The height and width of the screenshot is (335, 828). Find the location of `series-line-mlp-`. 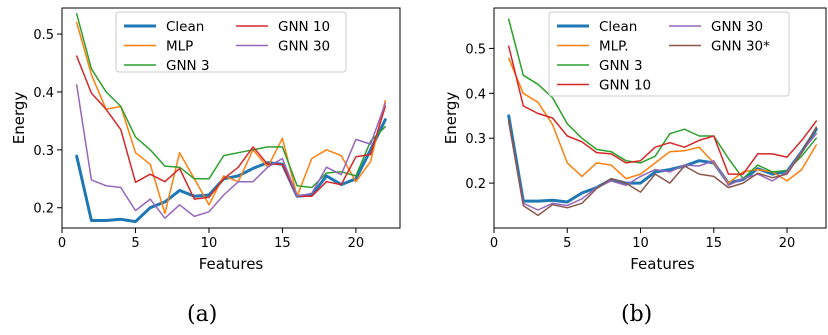

series-line-mlp- is located at coordinates (662, 120).